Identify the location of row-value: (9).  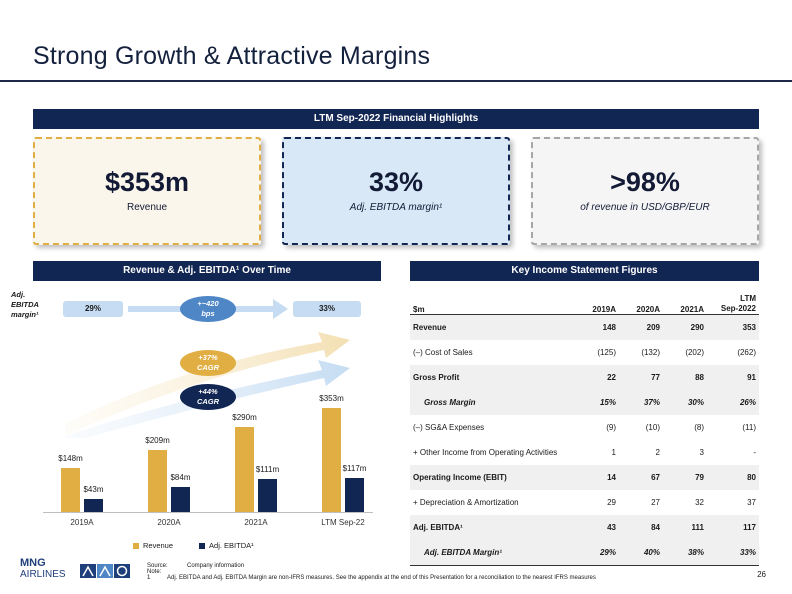
(611, 427).